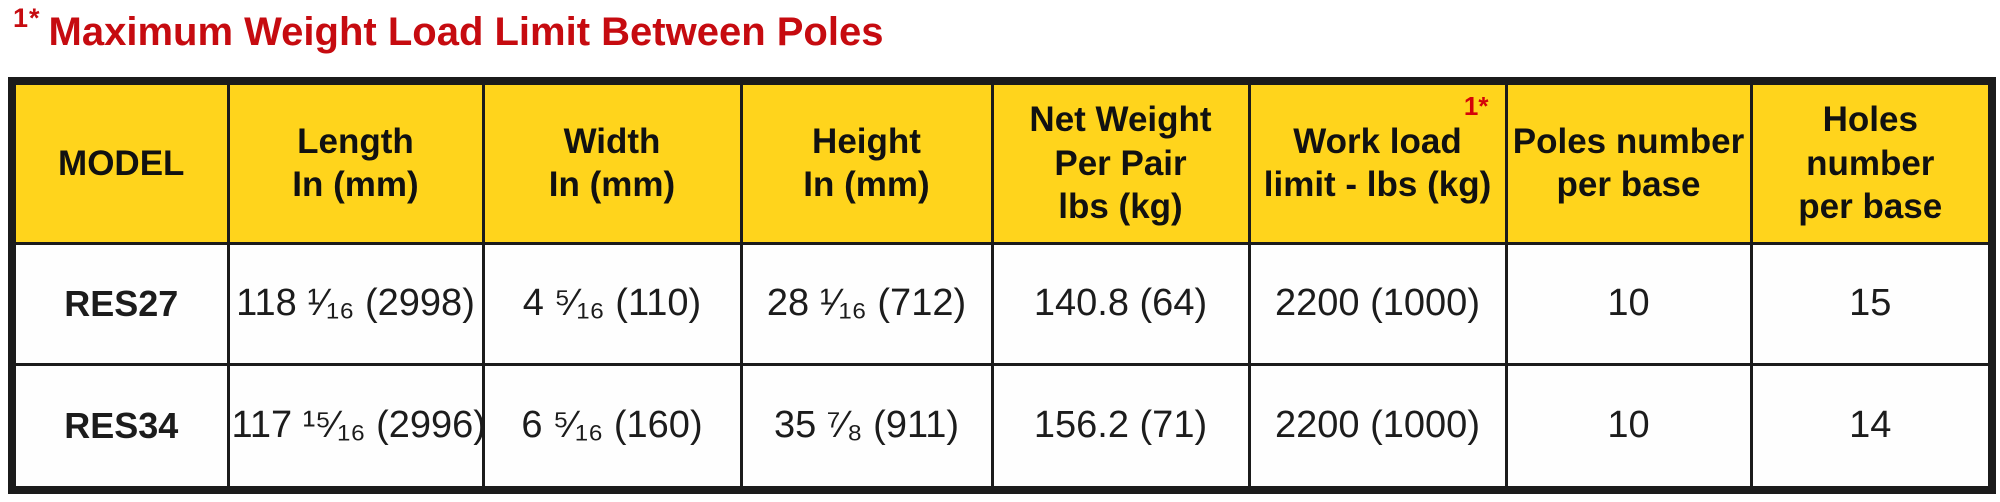 This screenshot has height=502, width=2000. I want to click on cell-width: 6 ⁵⁄₁₆ (160), so click(612, 427).